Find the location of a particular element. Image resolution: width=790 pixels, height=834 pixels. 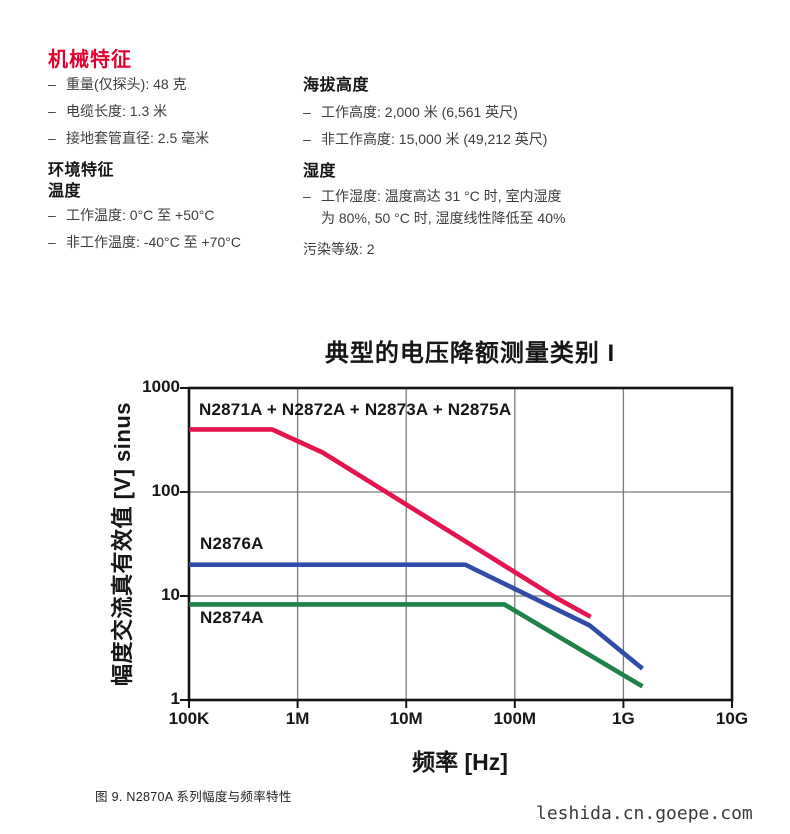

spec-bullet: – 电缆长度: 1.3 米 is located at coordinates (203, 111).